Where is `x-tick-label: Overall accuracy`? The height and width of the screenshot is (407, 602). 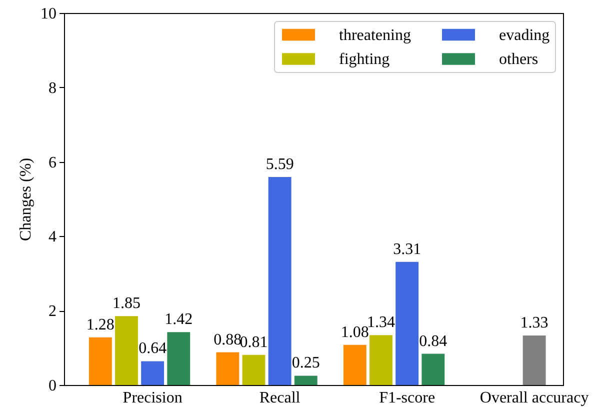
x-tick-label: Overall accuracy is located at coordinates (534, 398).